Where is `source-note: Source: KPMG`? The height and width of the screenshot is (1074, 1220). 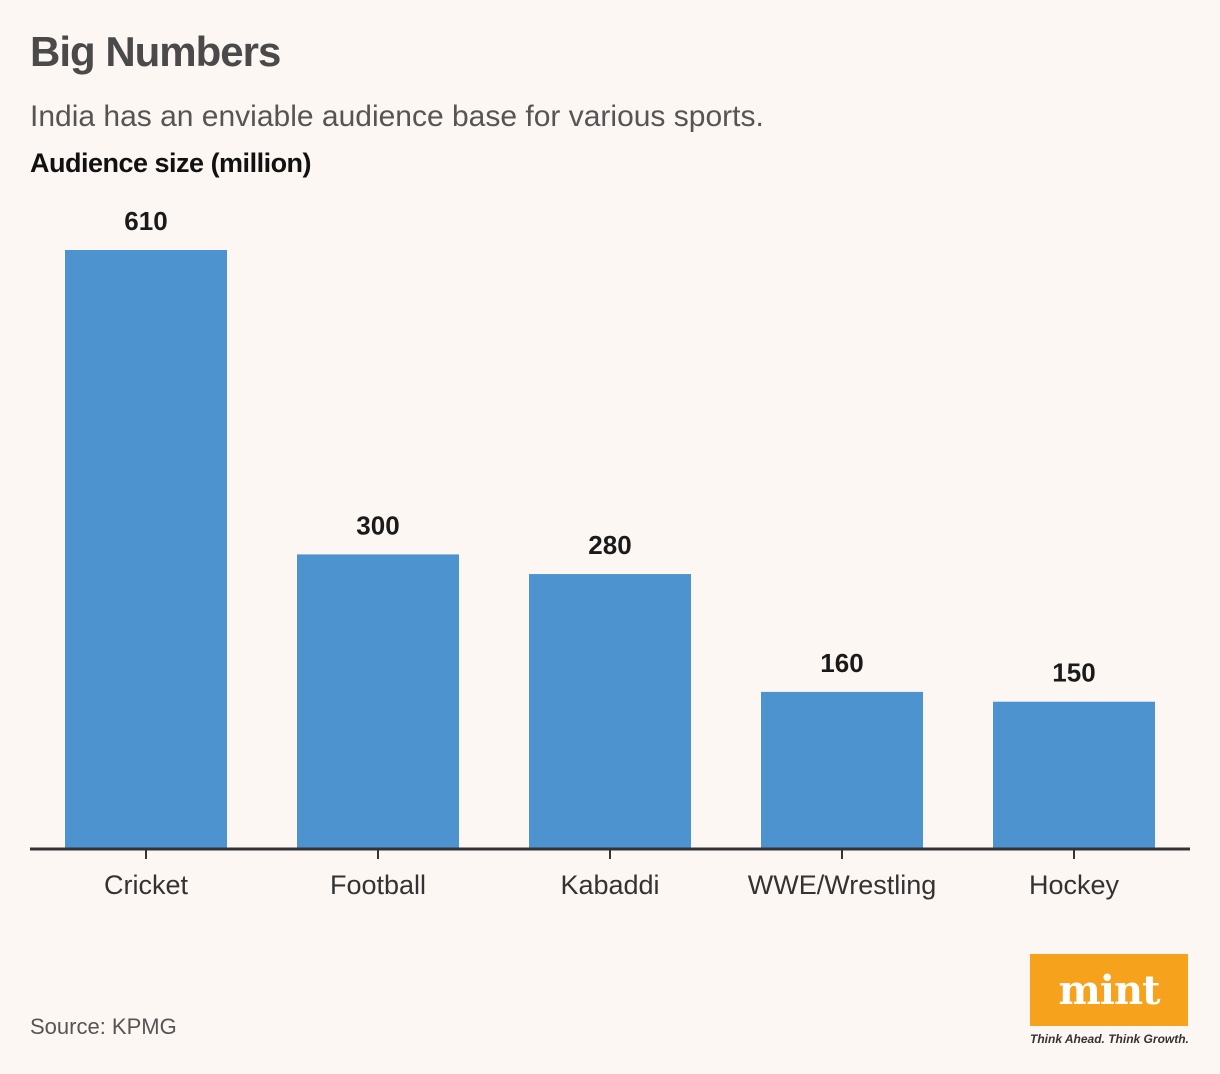
source-note: Source: KPMG is located at coordinates (103, 1026).